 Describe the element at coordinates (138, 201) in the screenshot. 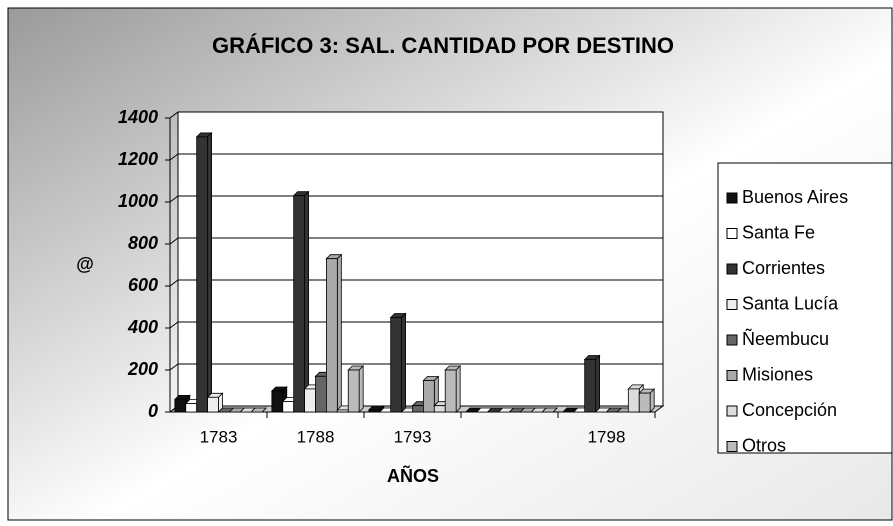

I see `y-tick-label: 1000` at that location.